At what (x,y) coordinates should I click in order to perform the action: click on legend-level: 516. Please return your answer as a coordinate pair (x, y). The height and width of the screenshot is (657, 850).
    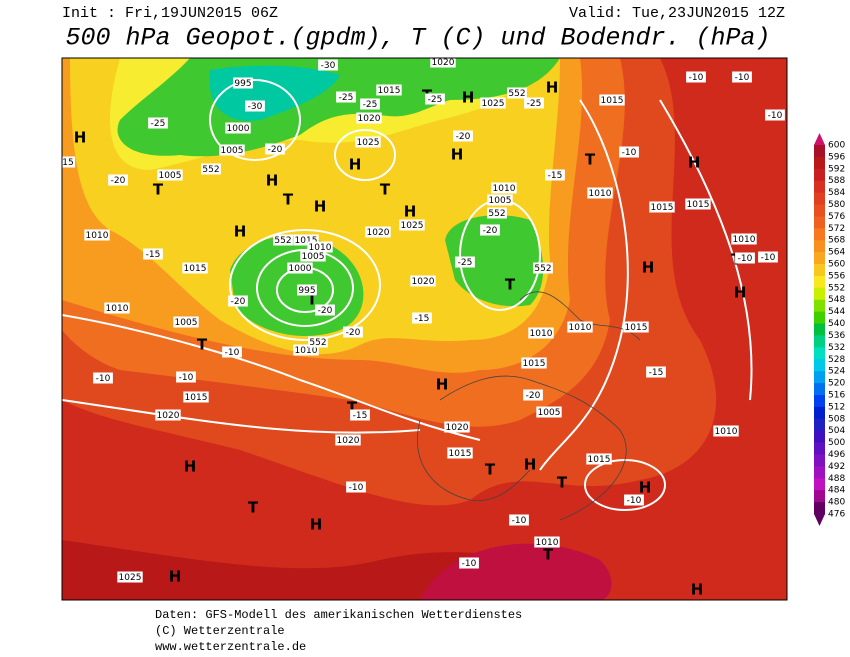
    Looking at the image, I should click on (836, 395).